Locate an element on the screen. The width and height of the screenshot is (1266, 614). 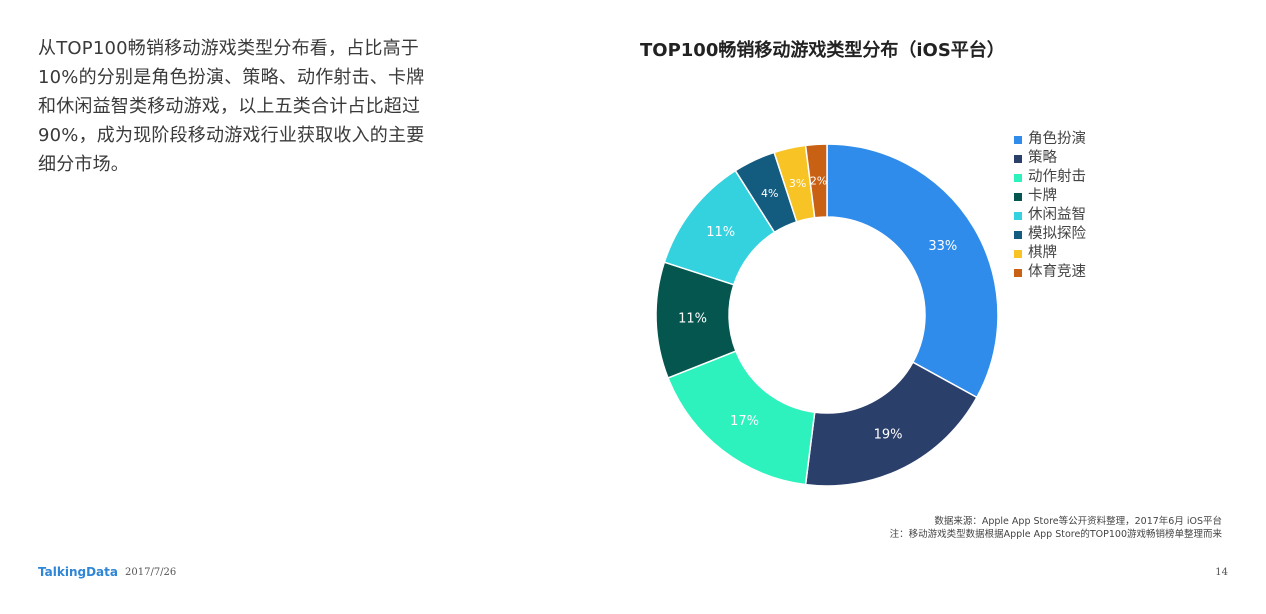
chart-legend: 角色扮演策略动作射击卡牌休闲益智模拟探险棋牌体育竞速 is located at coordinates (1050, 206).